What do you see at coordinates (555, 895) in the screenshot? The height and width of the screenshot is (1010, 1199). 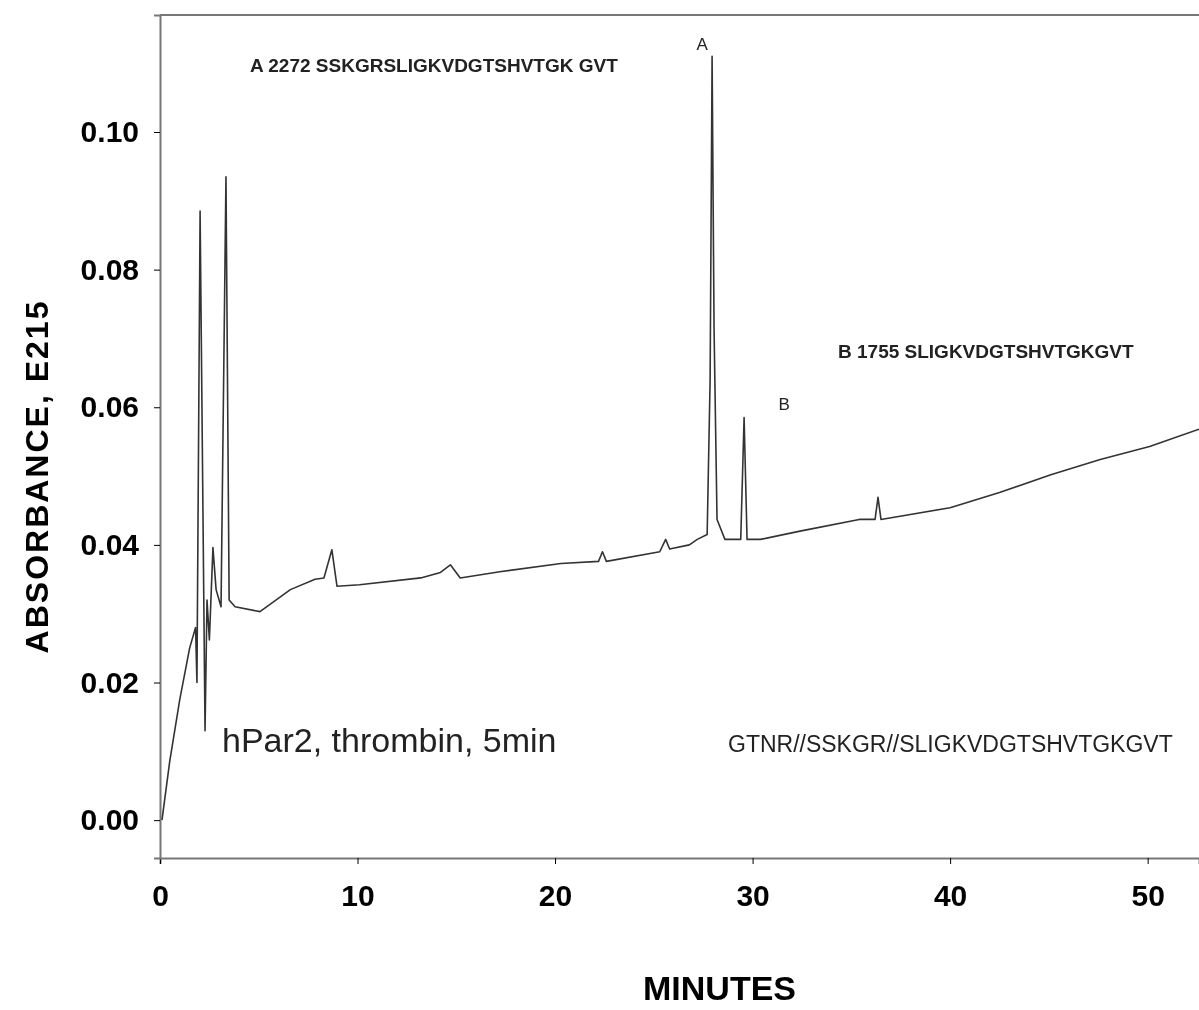 I see `x-tick-label: 20` at bounding box center [555, 895].